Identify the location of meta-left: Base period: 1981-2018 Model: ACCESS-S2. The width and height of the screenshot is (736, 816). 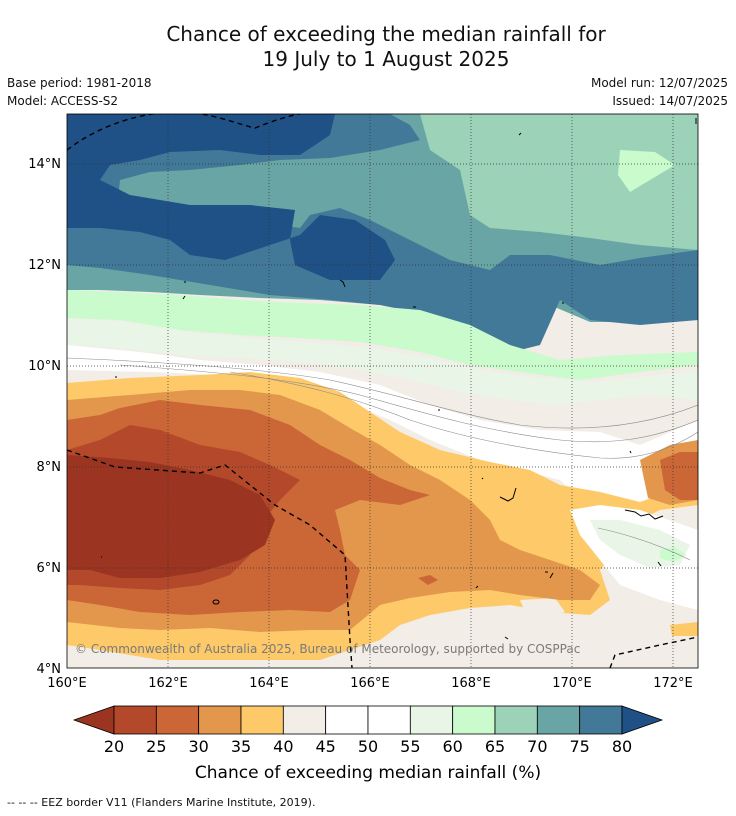
(79, 92).